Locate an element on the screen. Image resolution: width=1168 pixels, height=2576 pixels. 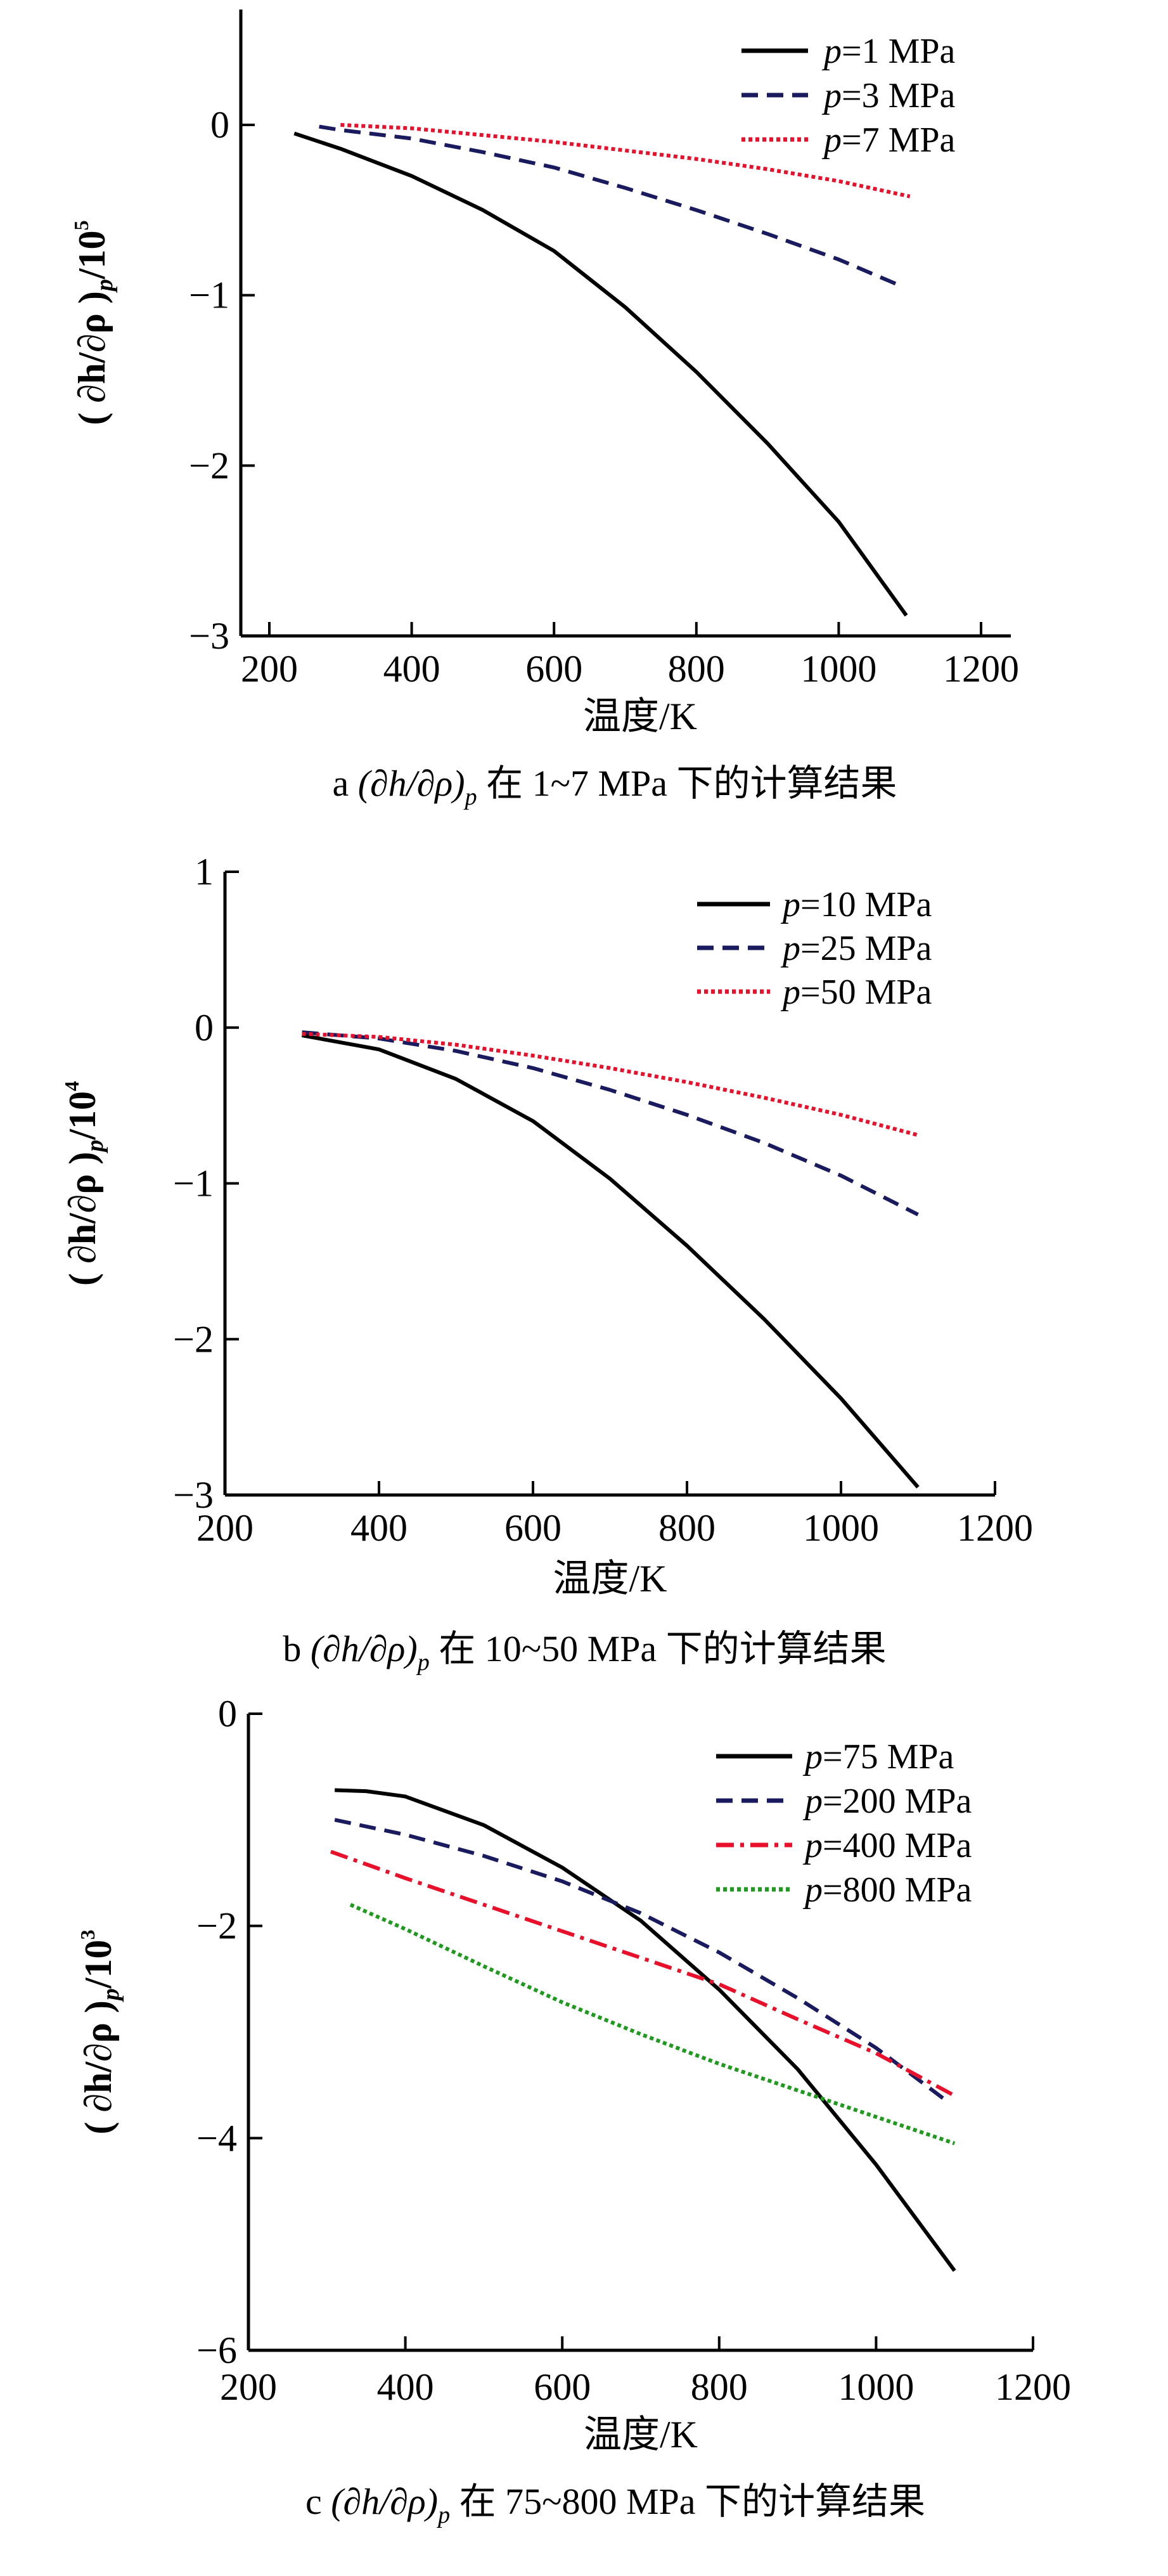
legend-label: =75 MPa is located at coordinates (888, 1757).